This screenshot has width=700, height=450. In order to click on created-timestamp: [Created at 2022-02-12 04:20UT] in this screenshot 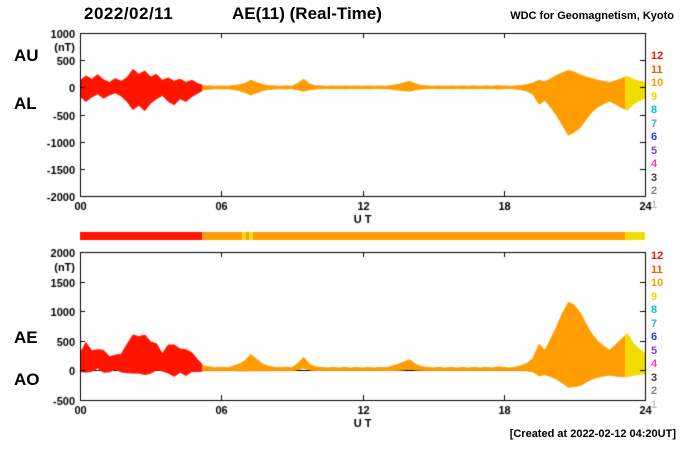, I will do `click(592, 434)`.